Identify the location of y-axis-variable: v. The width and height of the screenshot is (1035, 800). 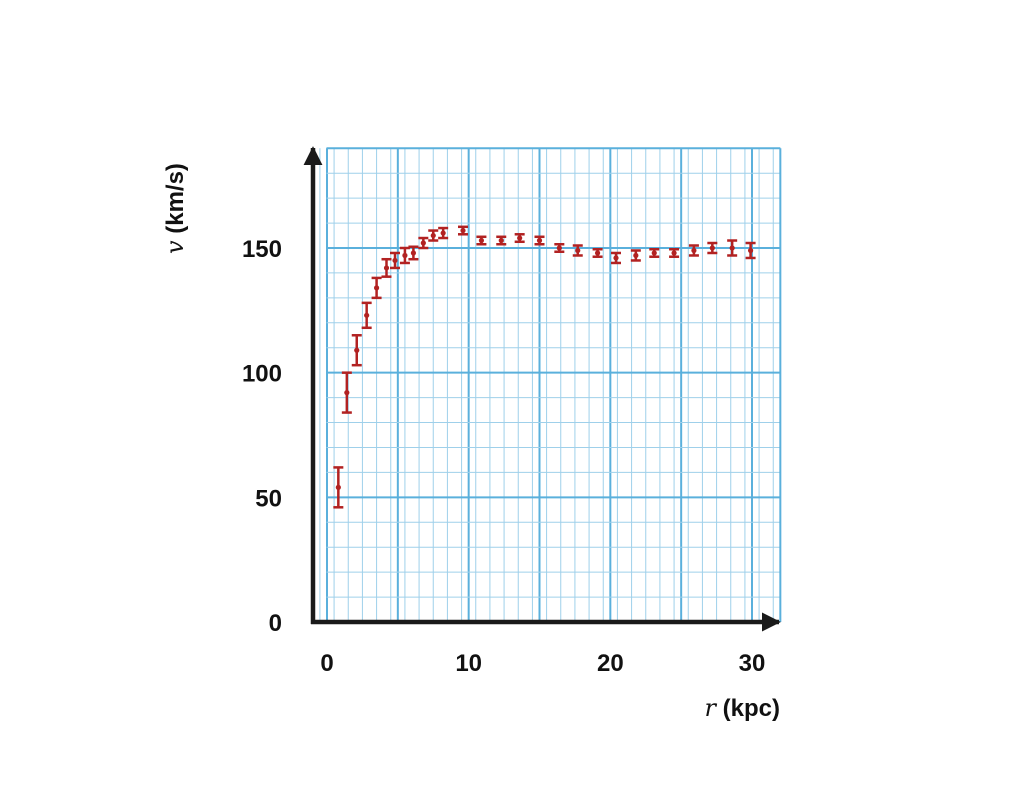
(175, 247).